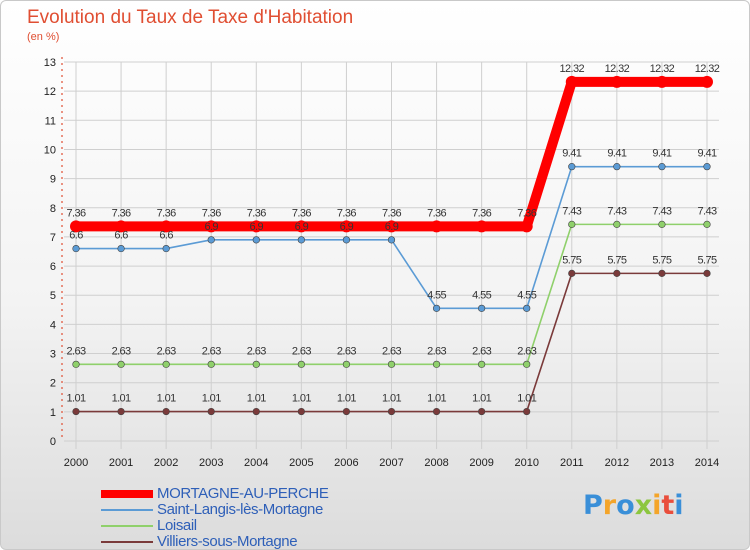  I want to click on y-tick-label: 10, so click(50, 150).